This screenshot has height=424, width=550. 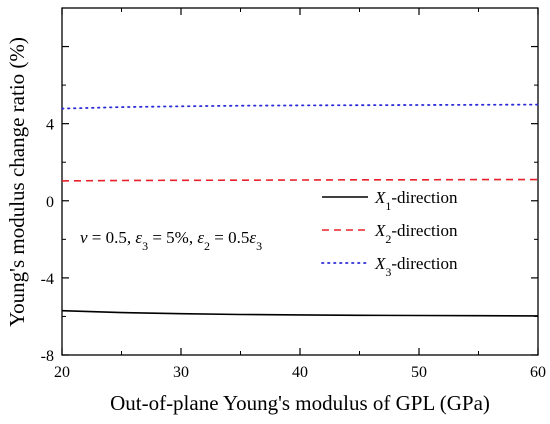 I want to click on x-tick-label: 40, so click(x=300, y=372).